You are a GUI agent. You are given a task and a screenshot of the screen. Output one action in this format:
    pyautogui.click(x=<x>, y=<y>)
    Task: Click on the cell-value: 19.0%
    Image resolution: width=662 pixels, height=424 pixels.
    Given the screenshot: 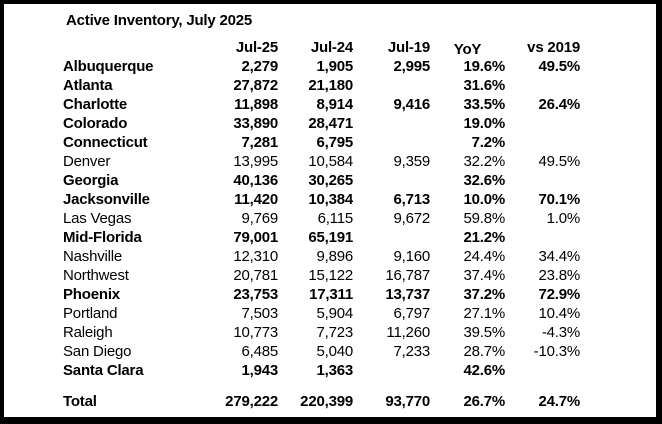 What is the action you would take?
    pyautogui.click(x=484, y=123)
    